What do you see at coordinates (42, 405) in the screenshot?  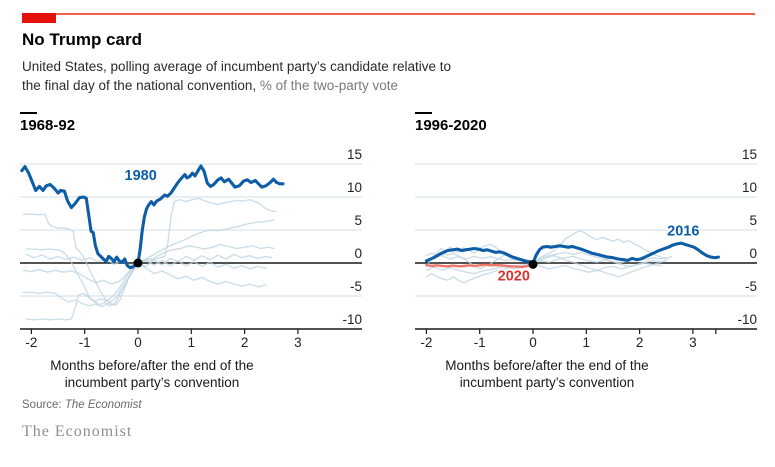 I see `source-prefix: Source:` at bounding box center [42, 405].